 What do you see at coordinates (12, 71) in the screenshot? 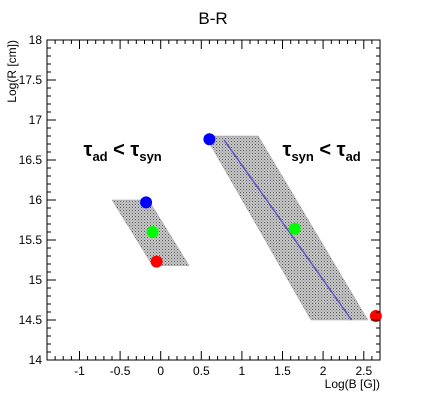
I see `y-axis-label: Log(R [cm])` at bounding box center [12, 71].